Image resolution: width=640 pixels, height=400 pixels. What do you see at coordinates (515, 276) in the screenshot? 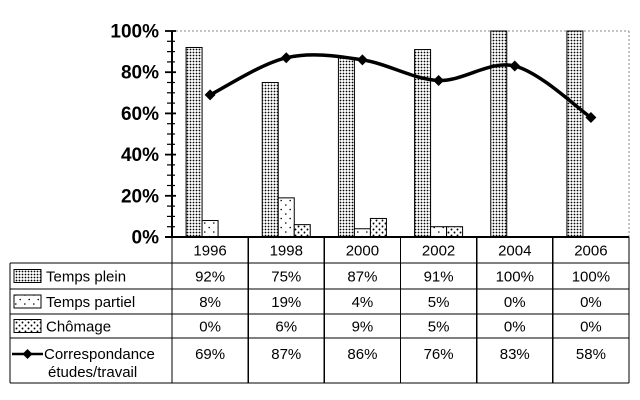
I see `cell-temps-plein-2004: 100%` at bounding box center [515, 276].